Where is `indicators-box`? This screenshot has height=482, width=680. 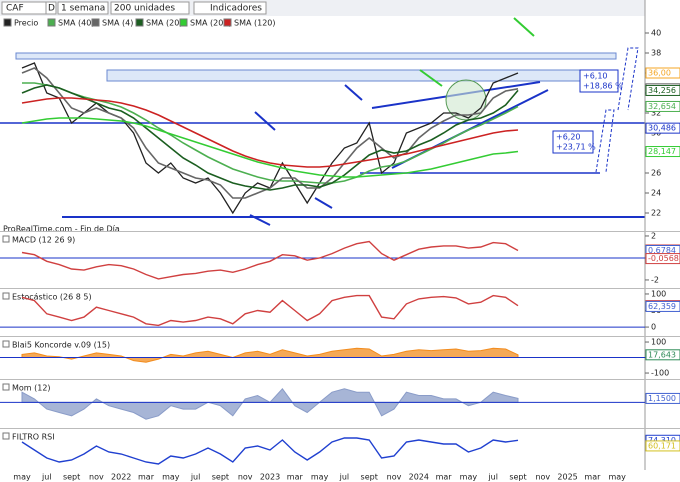
indicators-box is located at coordinates (230, 8).